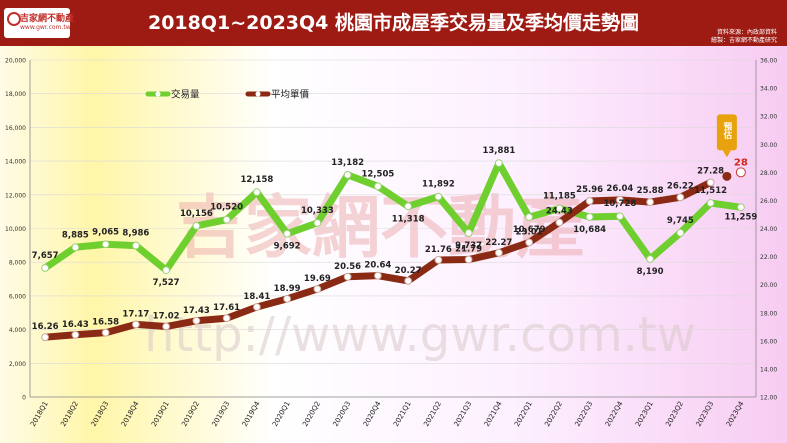 This screenshot has width=787, height=443. I want to click on y-right-tick-label: 26.00, so click(768, 201).